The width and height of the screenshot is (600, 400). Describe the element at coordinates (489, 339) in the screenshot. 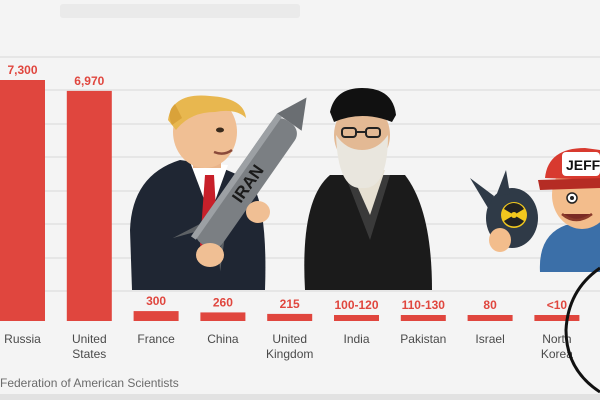

I see `category-label: Israel` at that location.